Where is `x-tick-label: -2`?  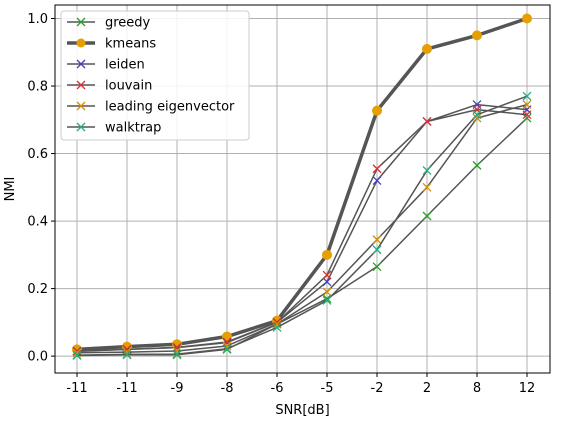
x-tick-label: -2 is located at coordinates (377, 388).